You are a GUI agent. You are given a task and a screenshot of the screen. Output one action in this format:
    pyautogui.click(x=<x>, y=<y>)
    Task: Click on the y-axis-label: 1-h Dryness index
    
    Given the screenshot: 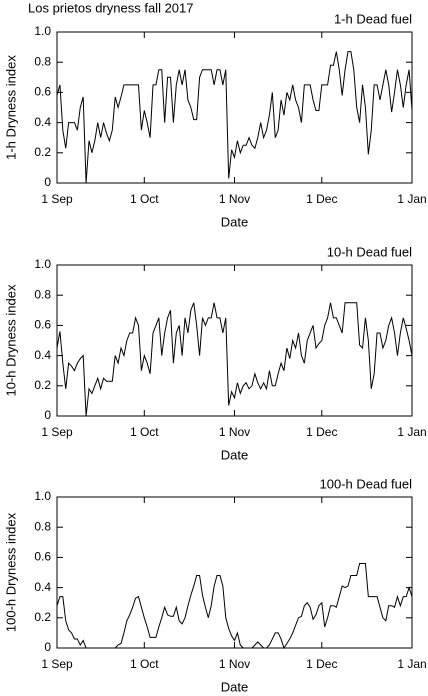 What is the action you would take?
    pyautogui.click(x=10, y=107)
    